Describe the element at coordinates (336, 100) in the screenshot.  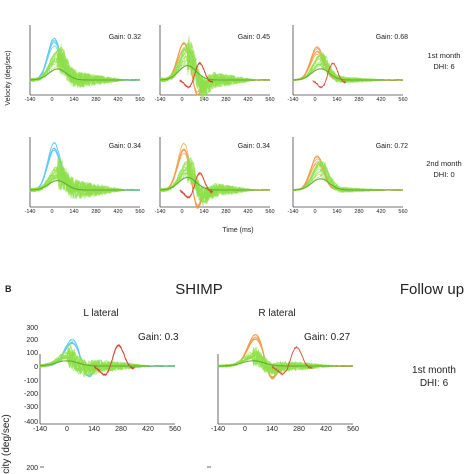
I see `tick-a13-2: 140` at that location.